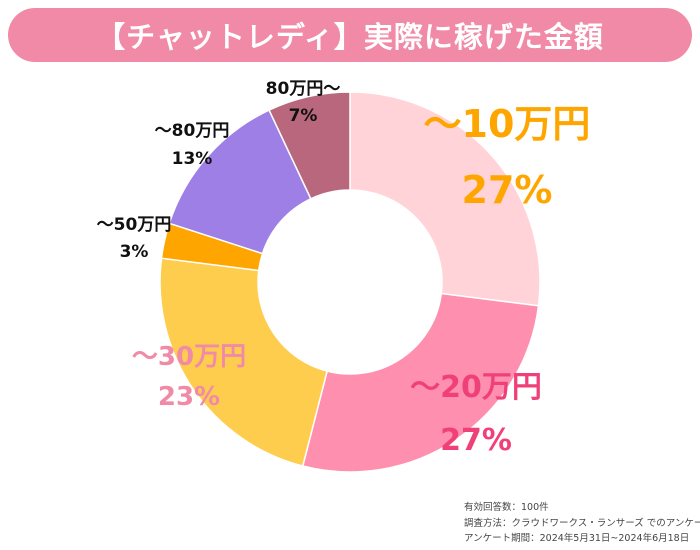 The width and height of the screenshot is (700, 550). What do you see at coordinates (506, 507) in the screenshot?
I see `footnote-respondents: 有効回答数：100件` at bounding box center [506, 507].